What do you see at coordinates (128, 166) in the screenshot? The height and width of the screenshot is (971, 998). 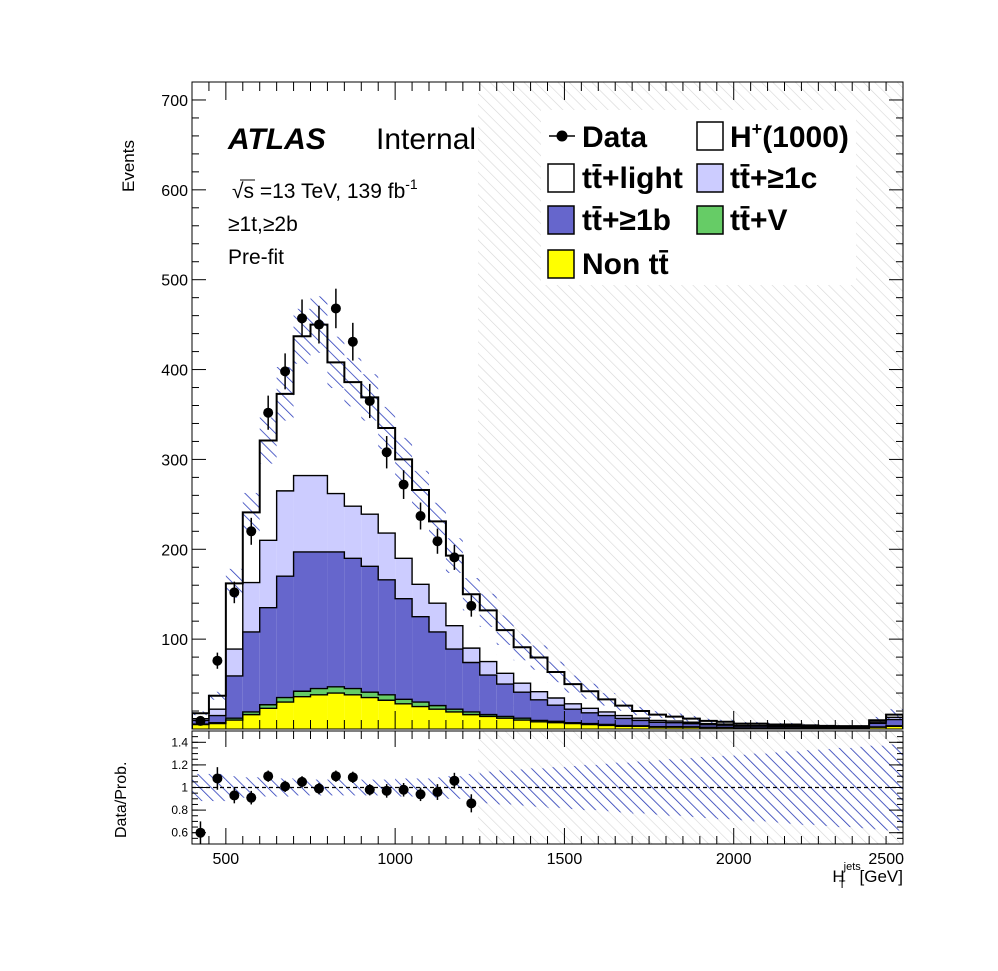 I see `y-axis-label: Events` at bounding box center [128, 166].